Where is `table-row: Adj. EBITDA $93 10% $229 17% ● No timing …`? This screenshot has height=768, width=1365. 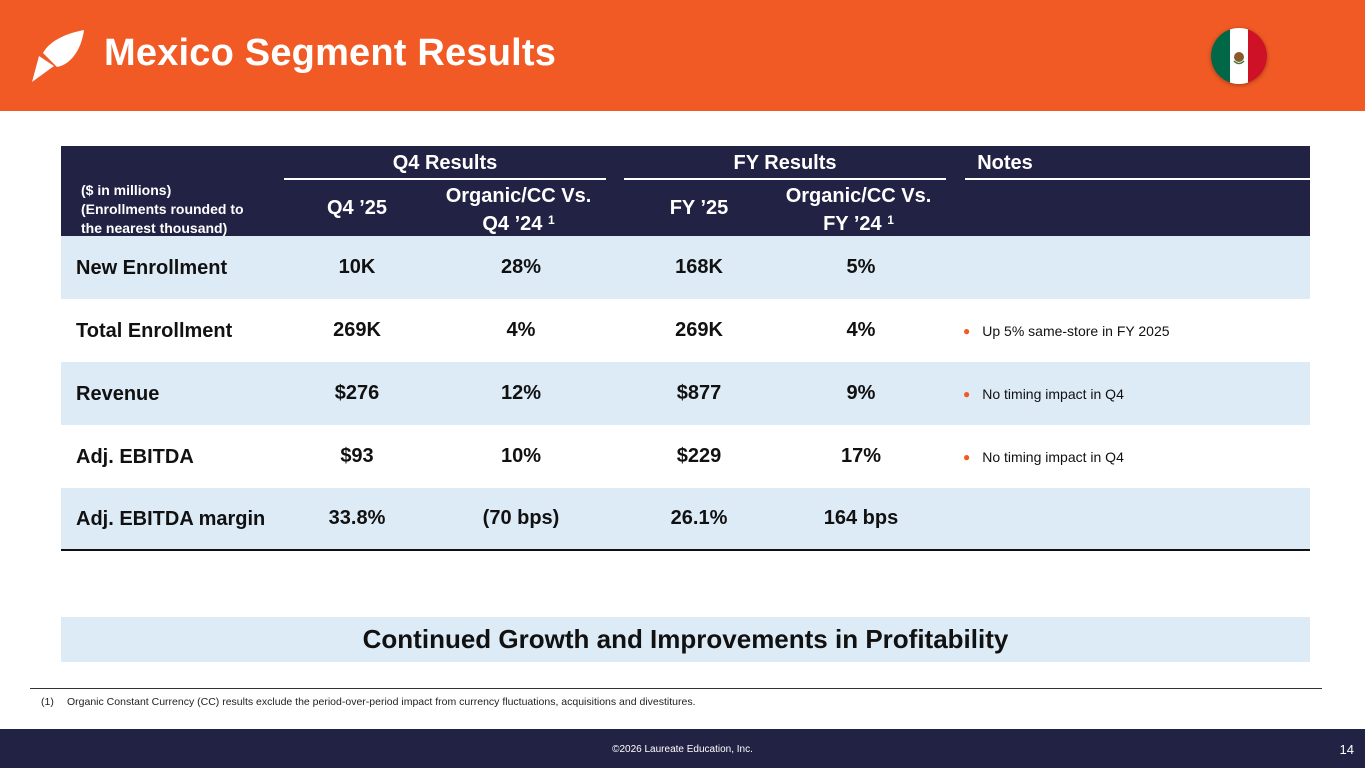 table-row: Adj. EBITDA $93 10% $229 17% ● No timing … is located at coordinates (685, 456).